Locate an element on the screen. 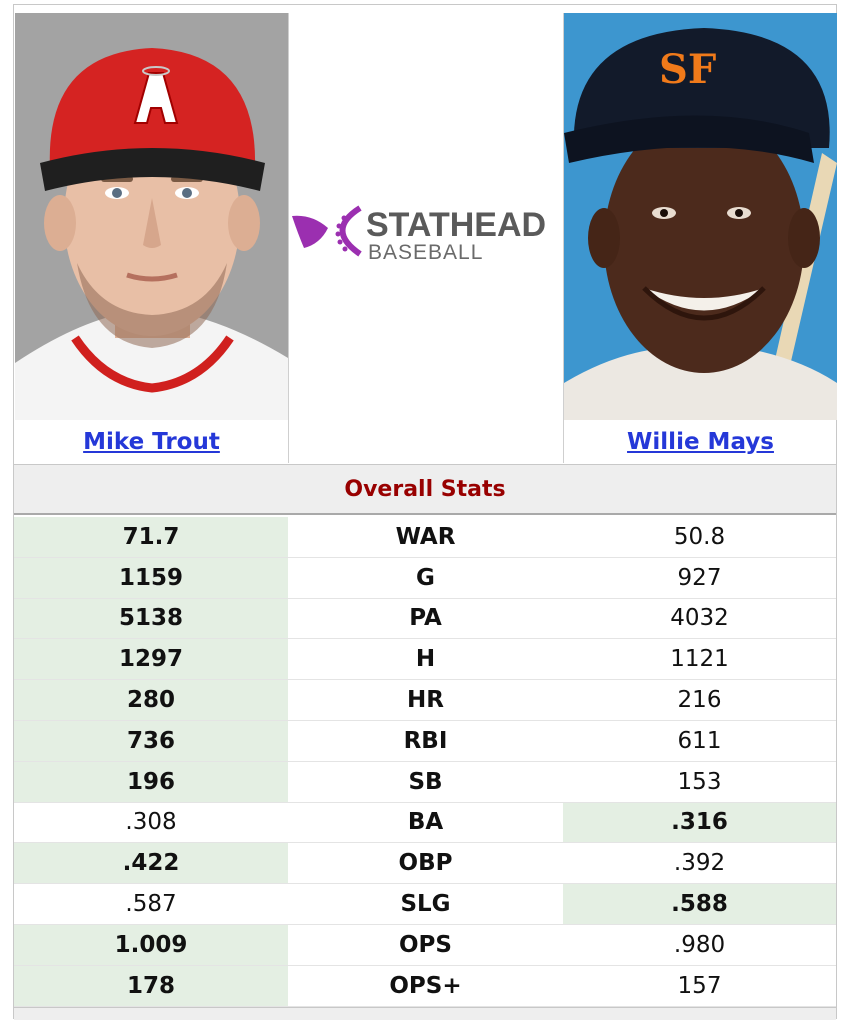 This screenshot has width=850, height=1020. stathead-logo: STATHEAD BASEBALL is located at coordinates (426, 231).